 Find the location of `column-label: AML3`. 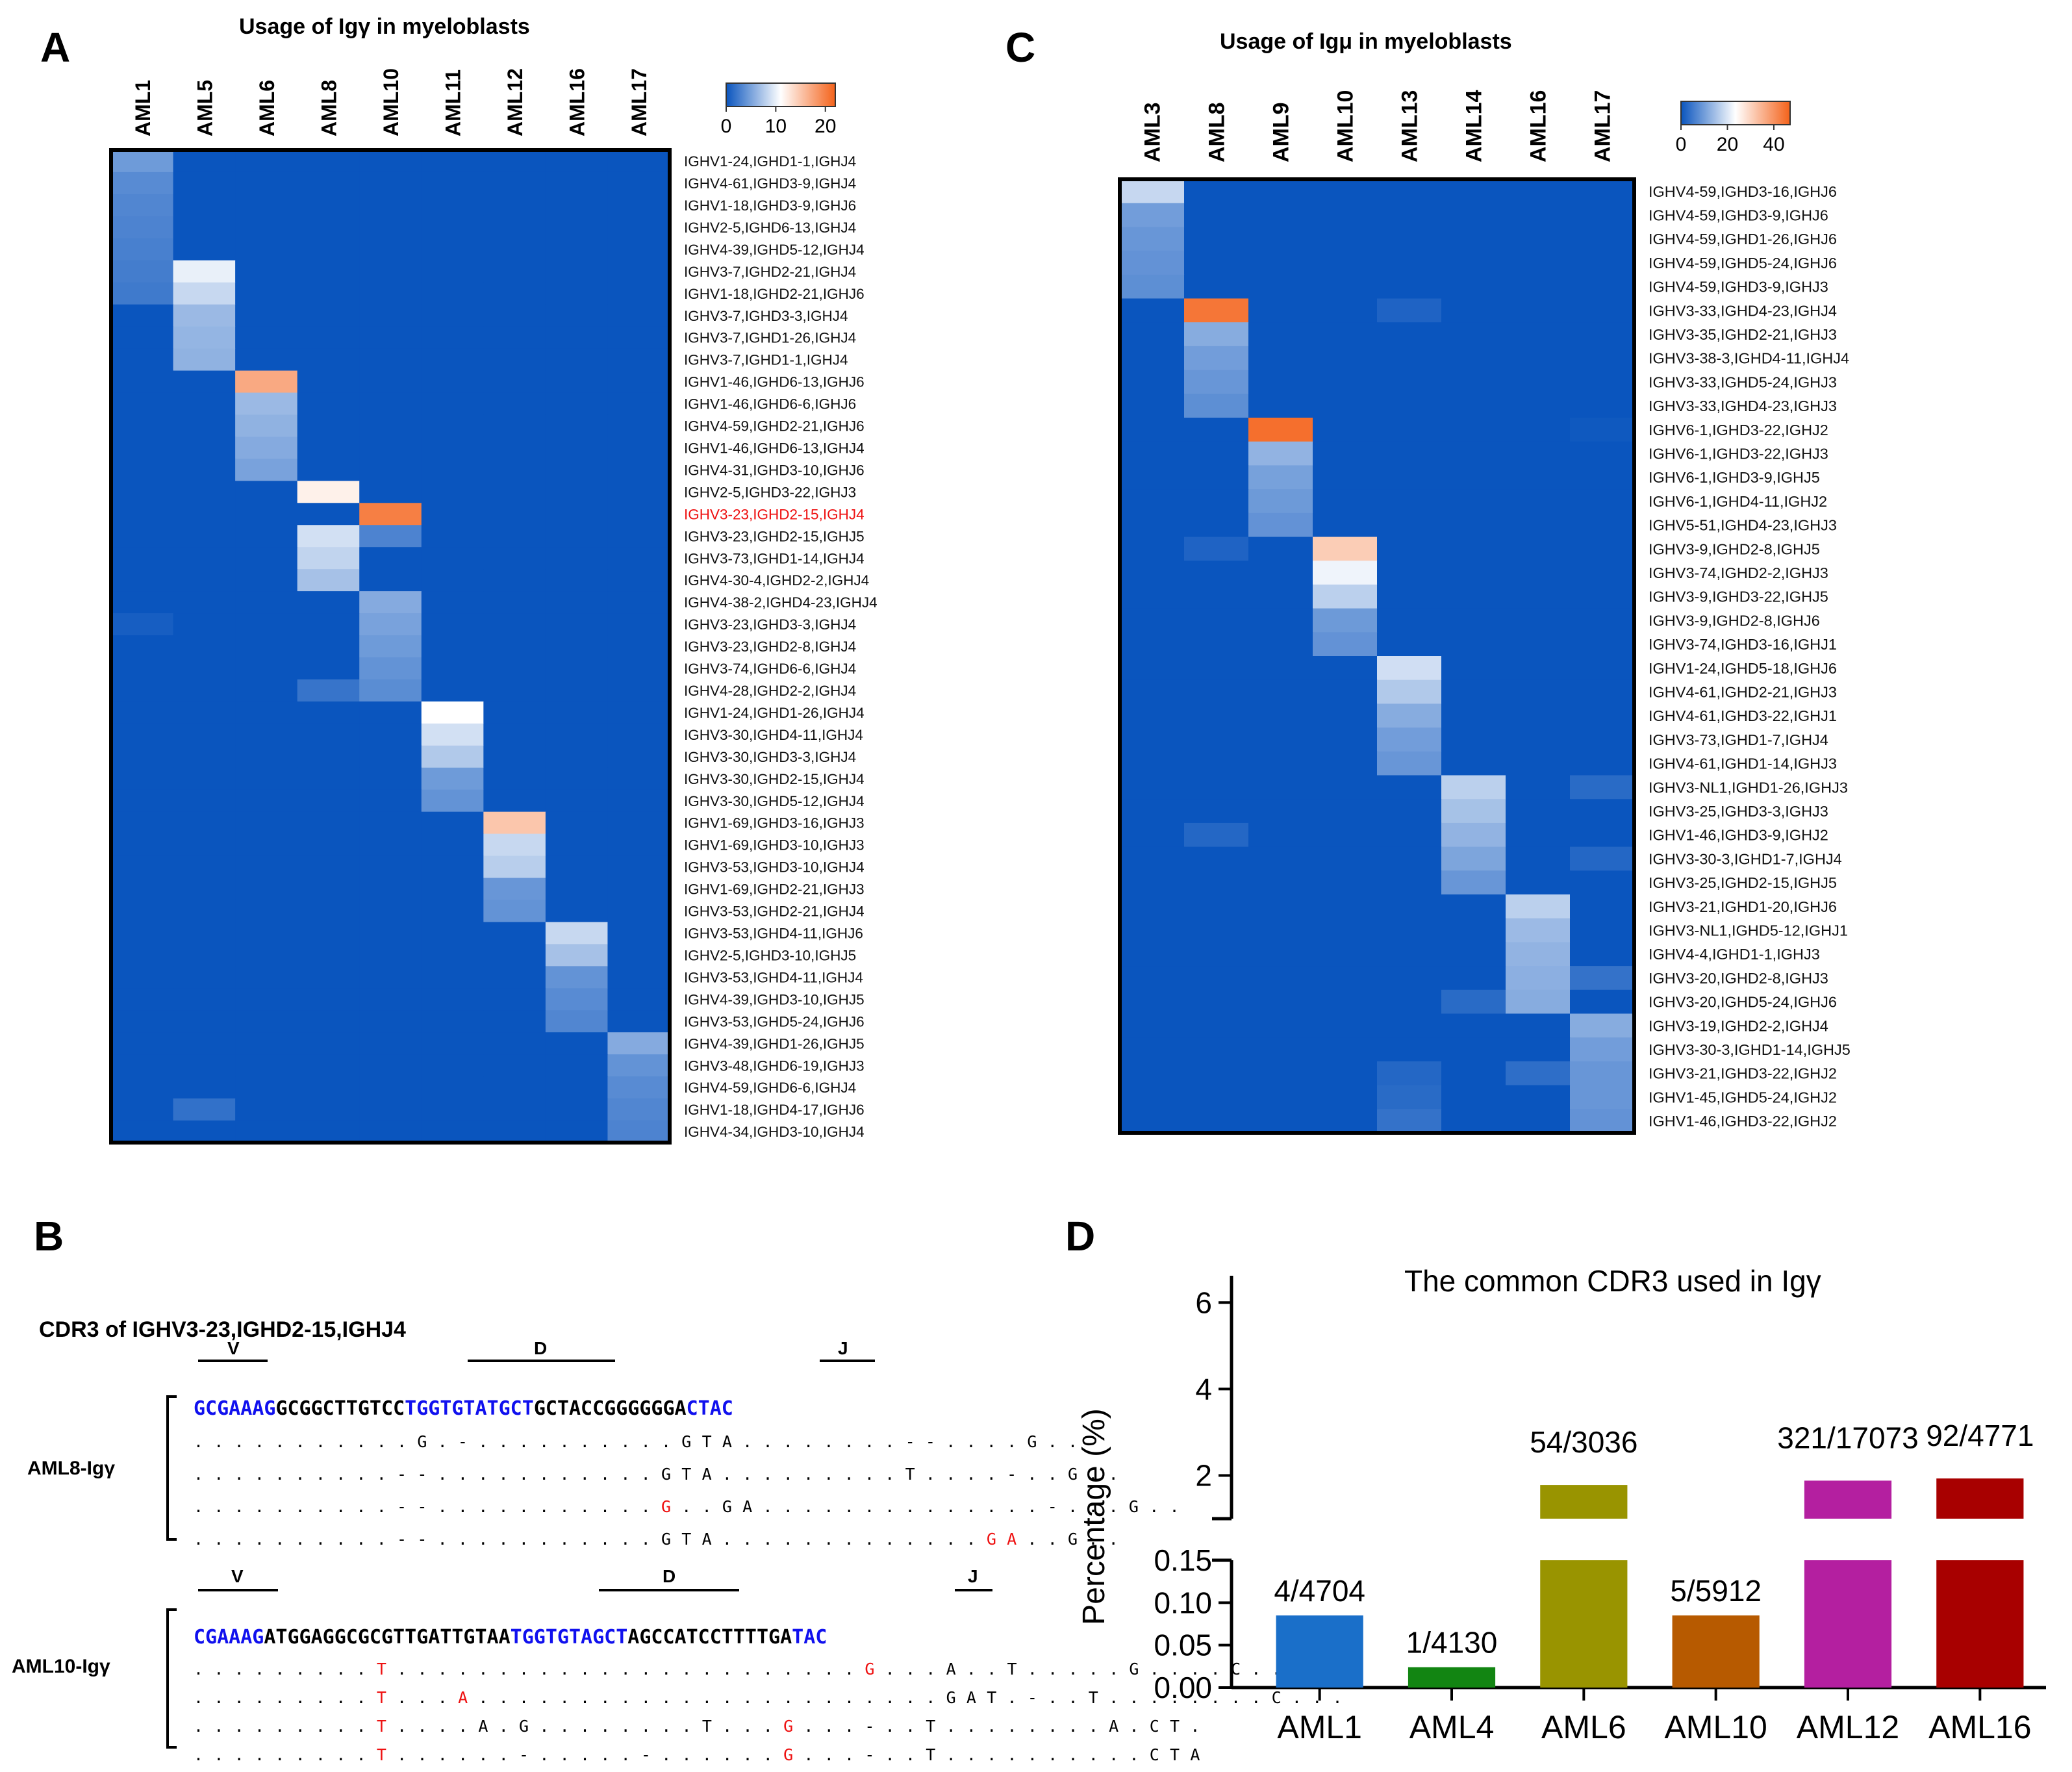

column-label: AML3 is located at coordinates (1153, 132).